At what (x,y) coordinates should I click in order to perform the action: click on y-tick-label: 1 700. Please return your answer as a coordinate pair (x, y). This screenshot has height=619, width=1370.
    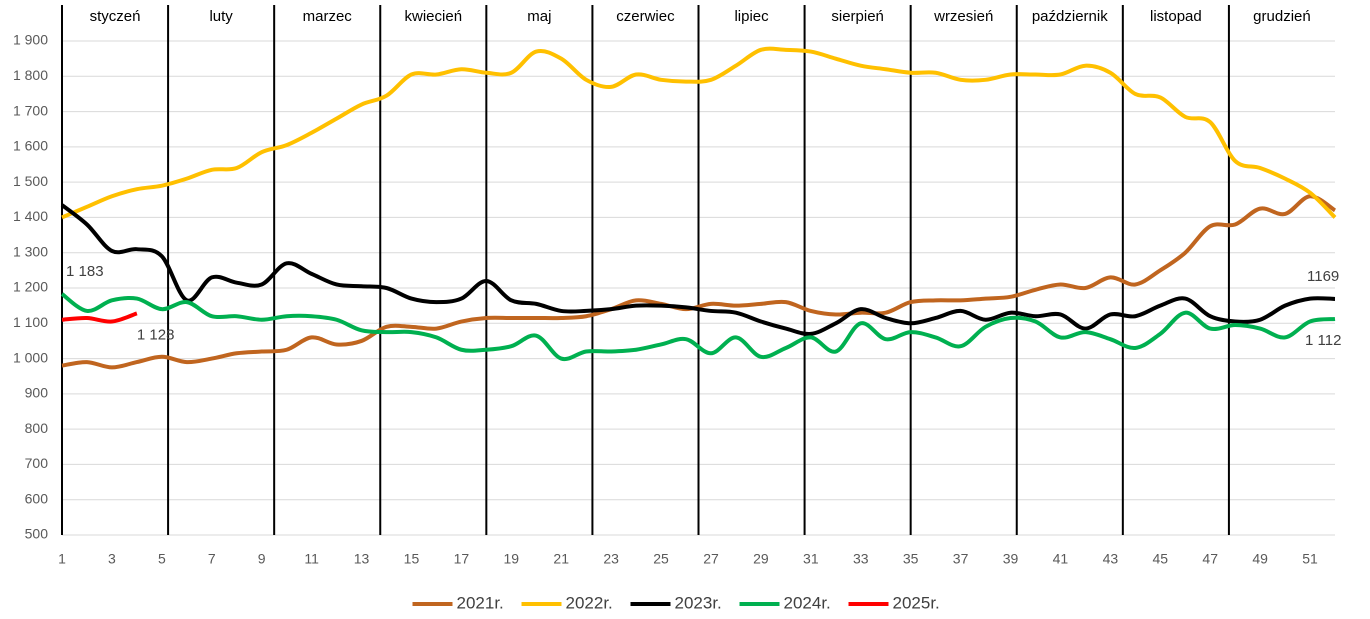
    Looking at the image, I should click on (30, 110).